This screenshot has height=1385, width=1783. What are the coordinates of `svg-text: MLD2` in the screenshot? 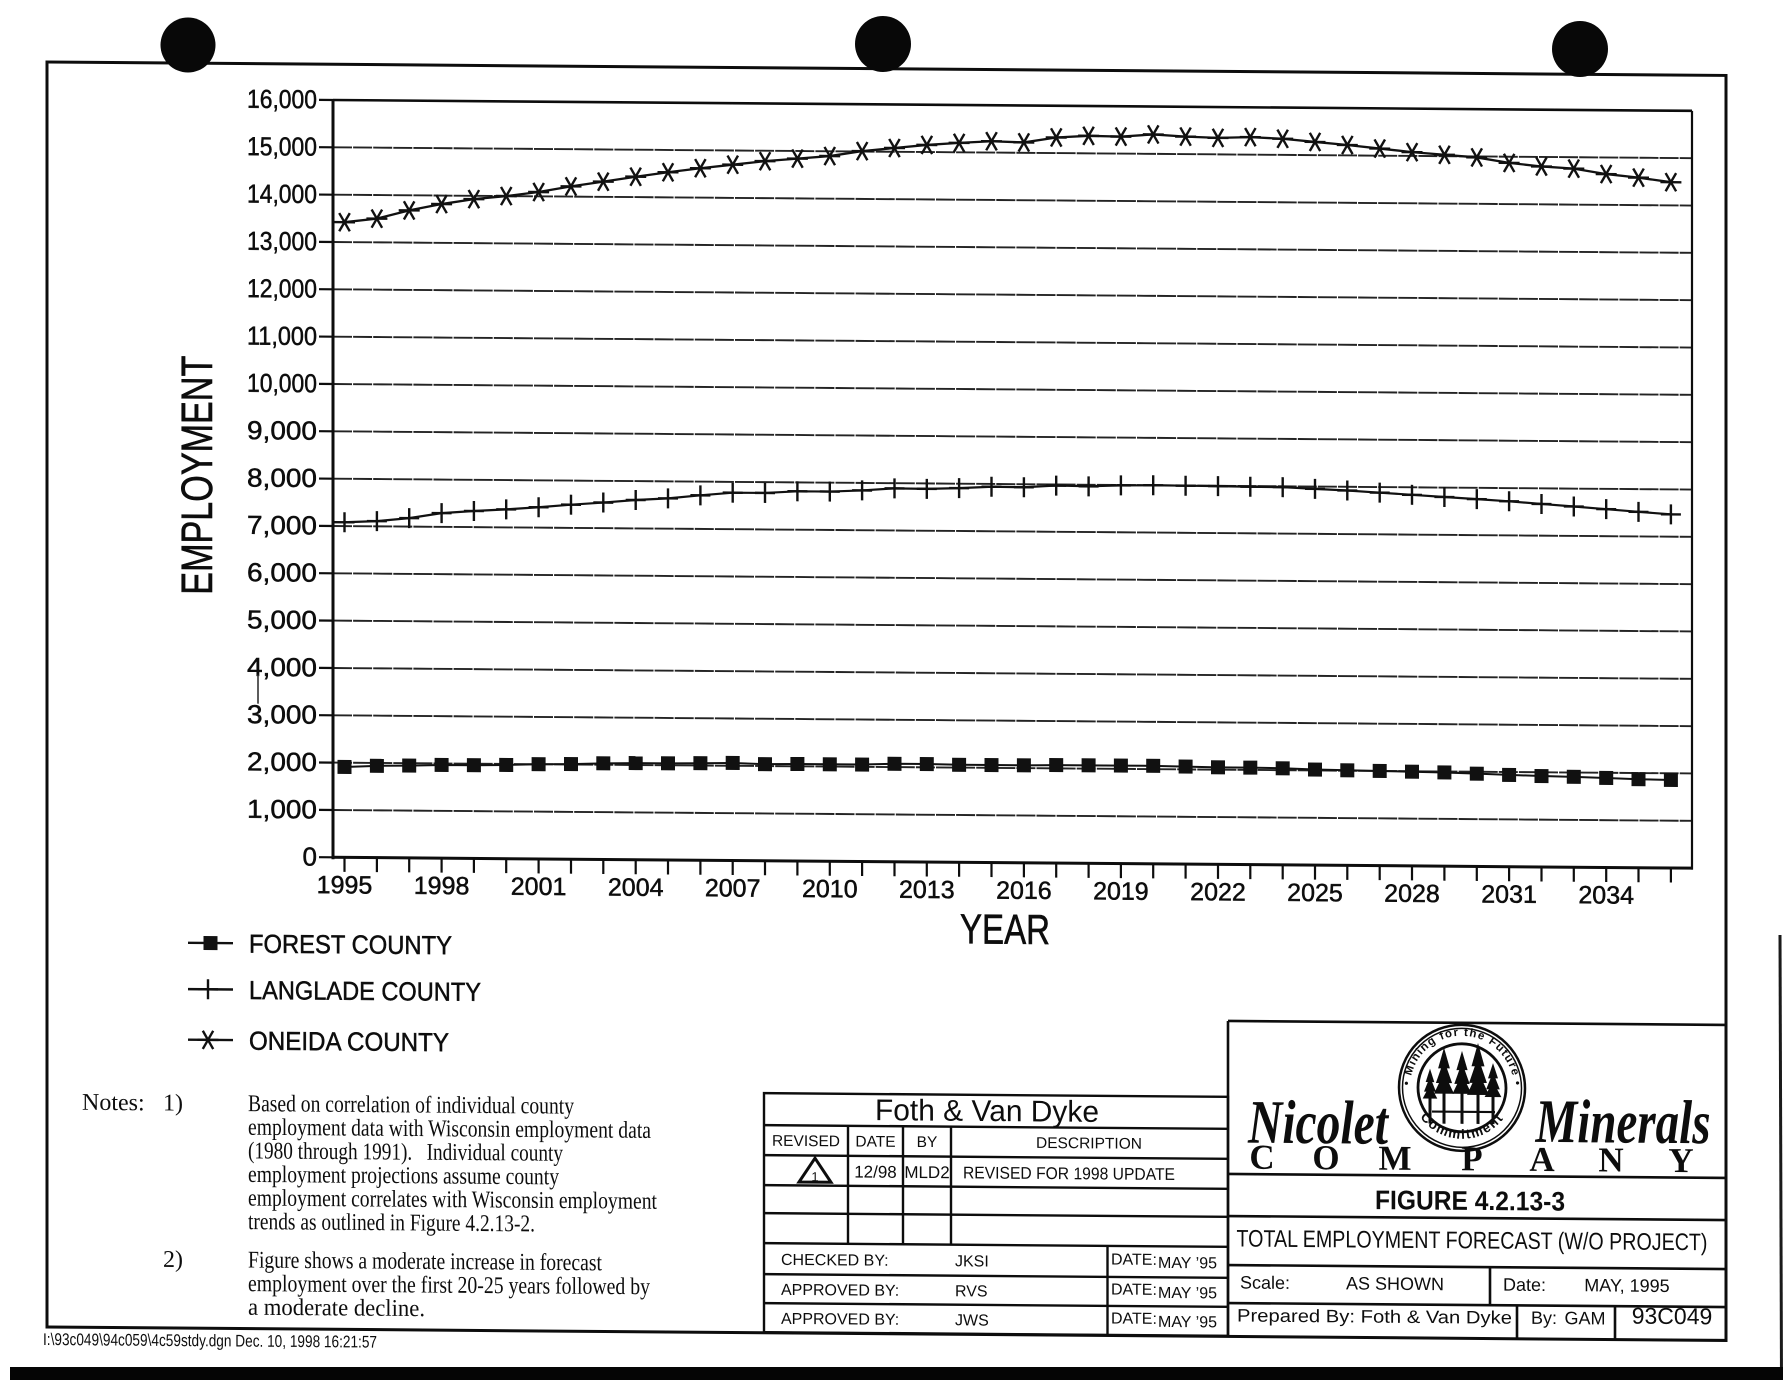 It's located at (926, 1172).